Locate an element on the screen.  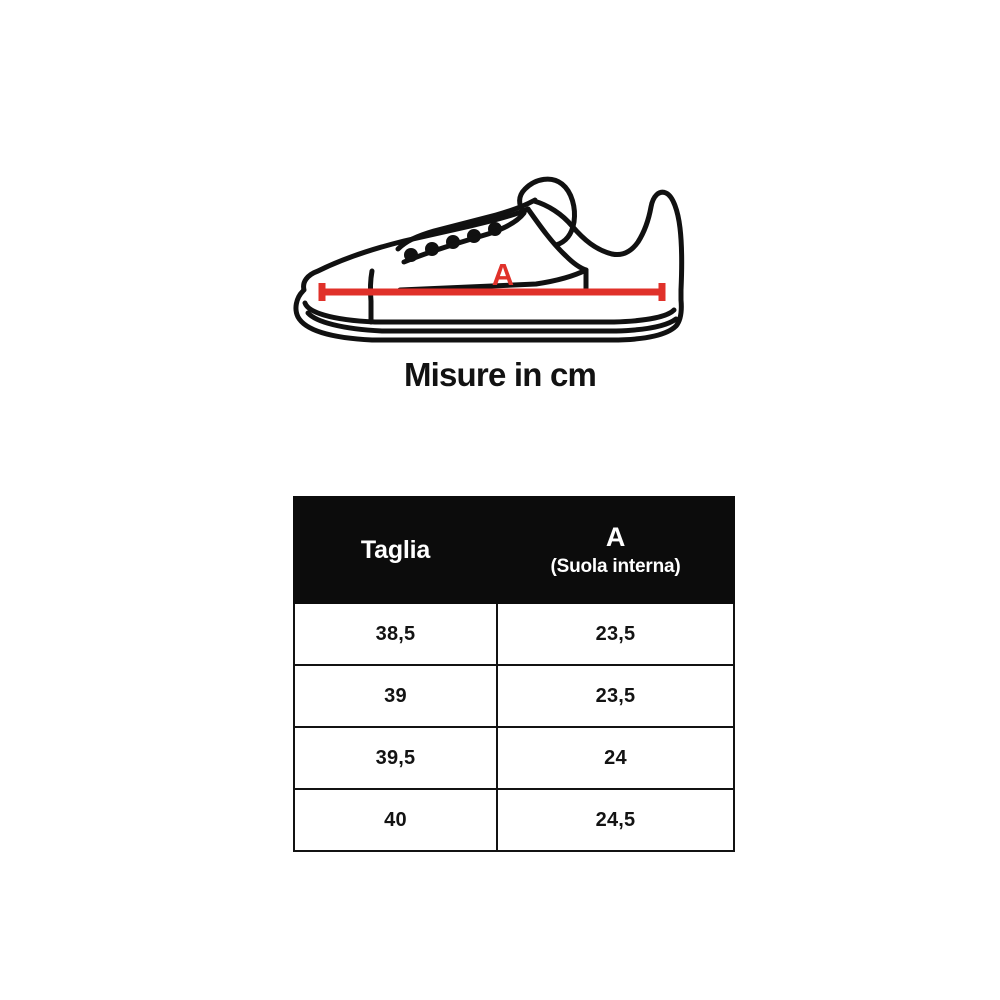
measurement-line-a is located at coordinates (492, 292).